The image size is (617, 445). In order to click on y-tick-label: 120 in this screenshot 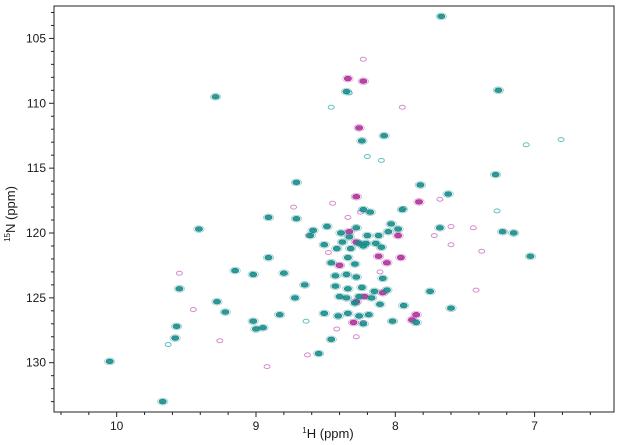, I will do `click(36, 233)`.